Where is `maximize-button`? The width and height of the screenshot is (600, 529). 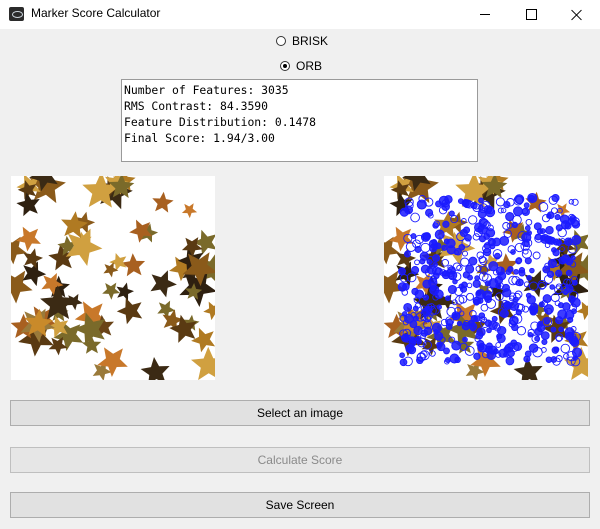 maximize-button is located at coordinates (531, 14).